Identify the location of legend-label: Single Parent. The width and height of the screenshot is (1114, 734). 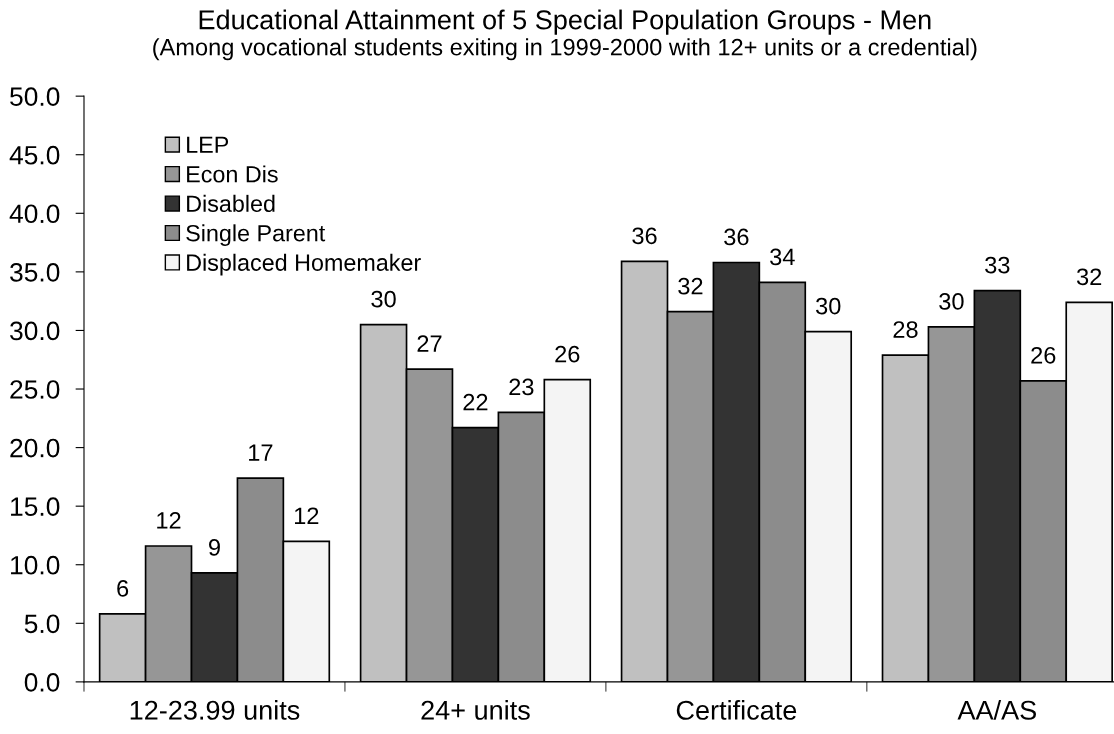
(256, 235).